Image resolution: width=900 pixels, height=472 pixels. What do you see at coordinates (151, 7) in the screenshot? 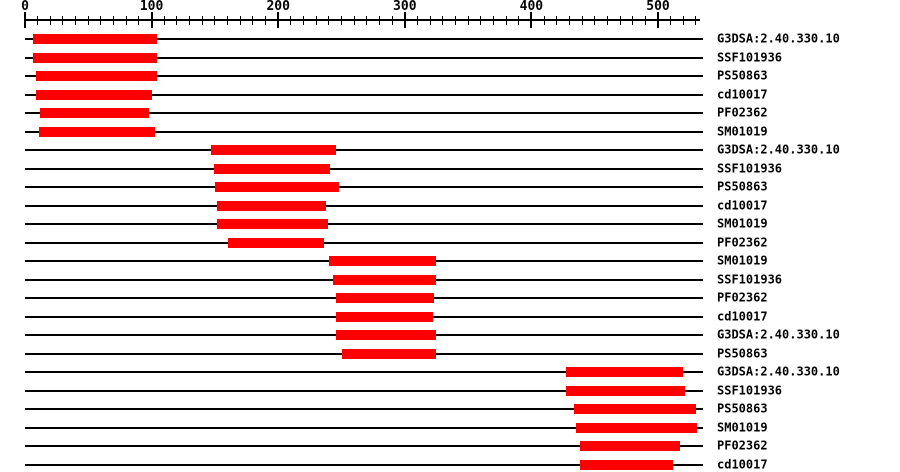
I see `ruler-tick-label: 100` at bounding box center [151, 7].